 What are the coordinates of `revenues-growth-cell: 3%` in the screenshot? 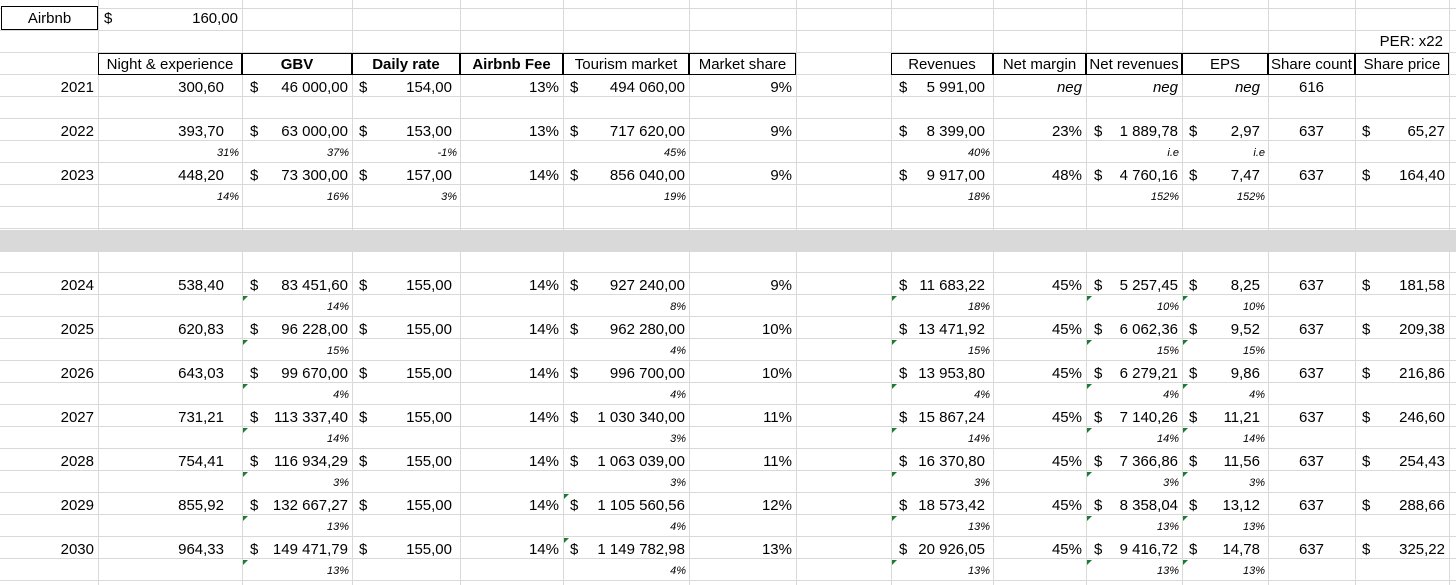 It's located at (982, 482).